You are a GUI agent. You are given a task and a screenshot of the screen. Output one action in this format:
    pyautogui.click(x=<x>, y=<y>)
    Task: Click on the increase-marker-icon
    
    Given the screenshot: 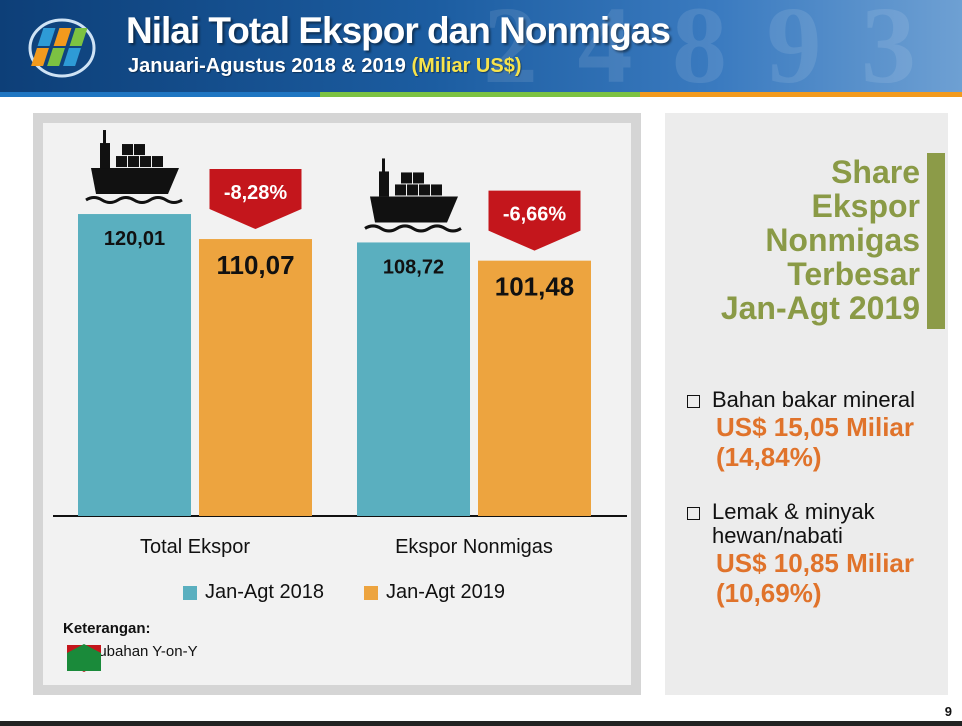 What is the action you would take?
    pyautogui.click(x=84, y=657)
    